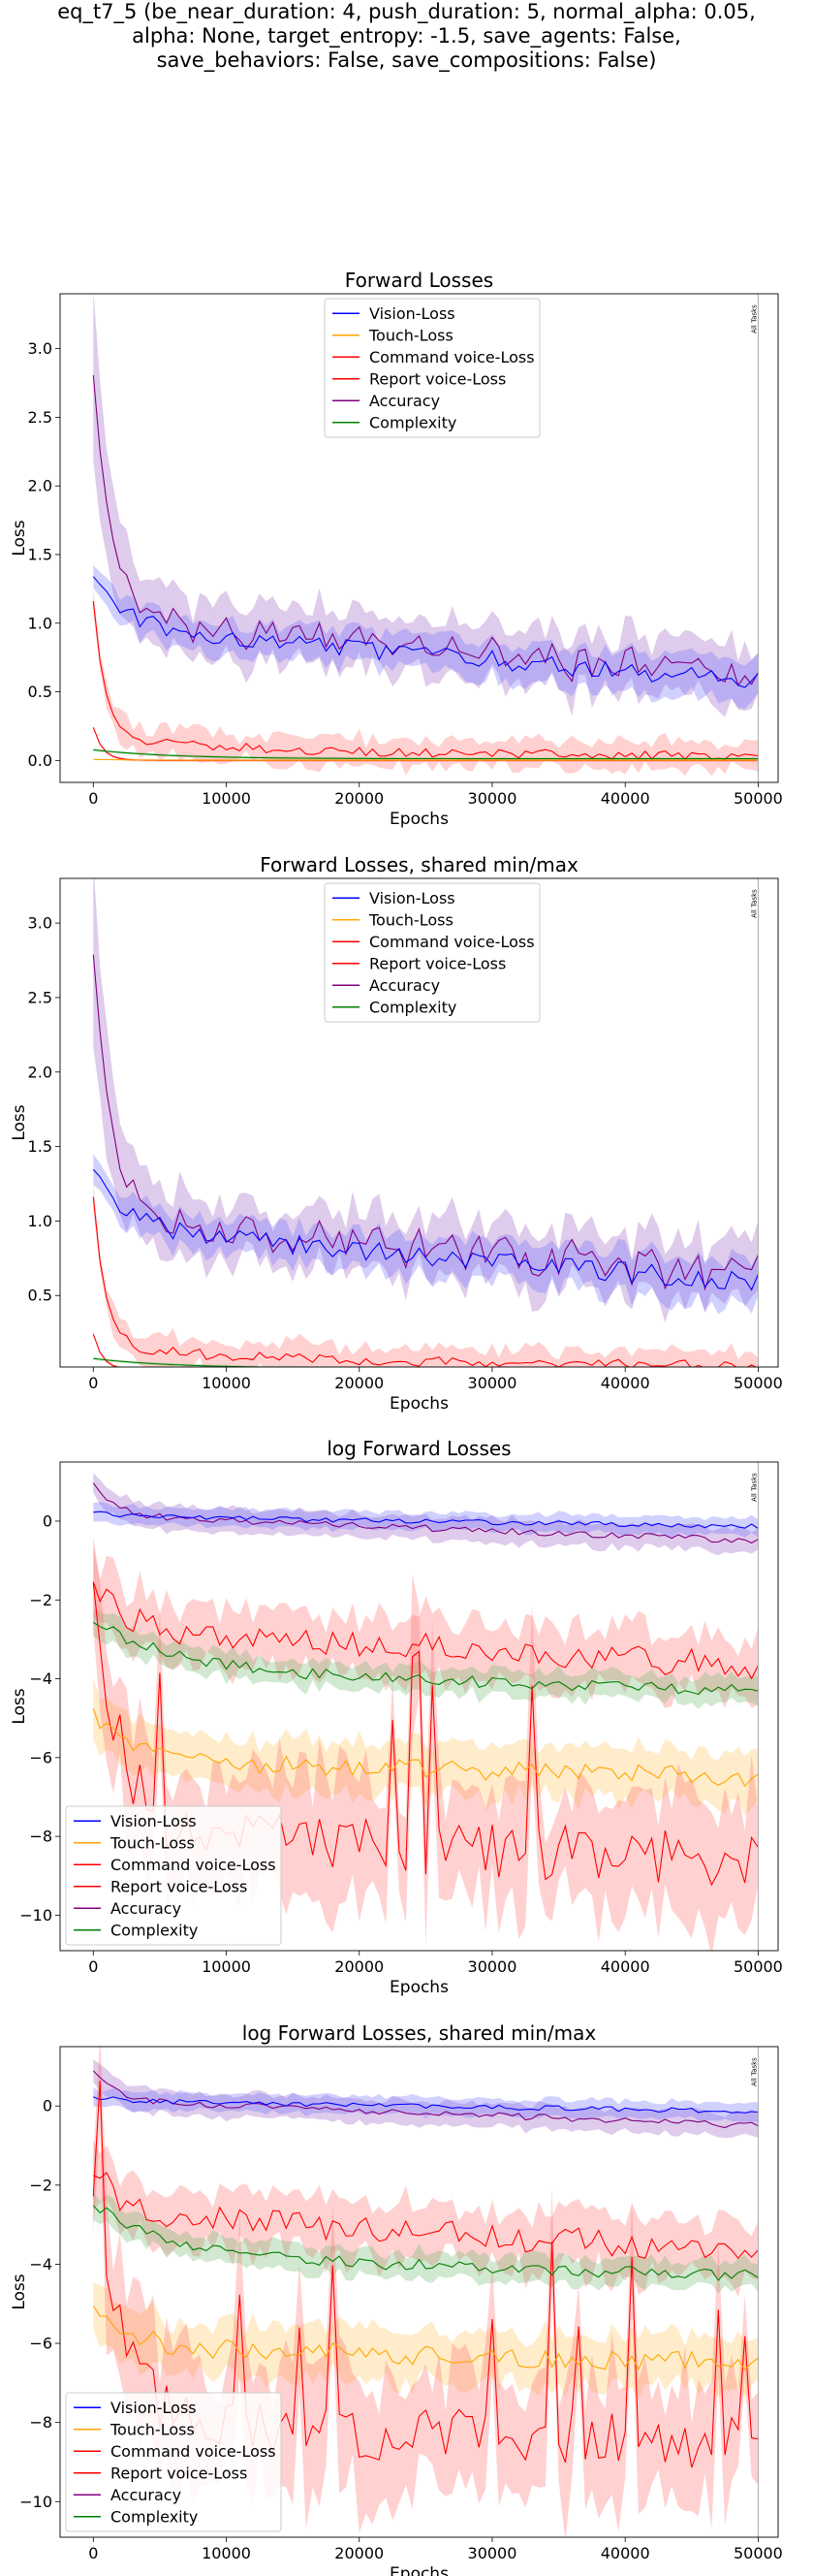  I want to click on y-tick-label: −10, so click(35, 1915).